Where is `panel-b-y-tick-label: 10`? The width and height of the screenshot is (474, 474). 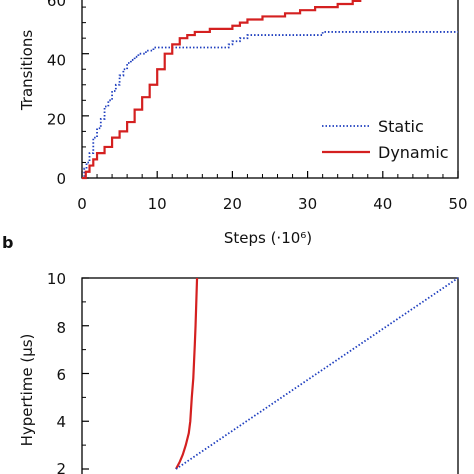 panel-b-y-tick-label: 10 is located at coordinates (56, 279).